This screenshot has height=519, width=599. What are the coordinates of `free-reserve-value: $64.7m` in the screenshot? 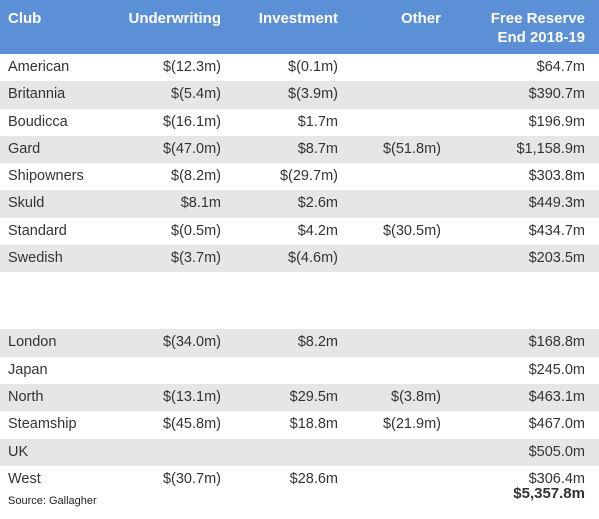 It's located at (560, 67).